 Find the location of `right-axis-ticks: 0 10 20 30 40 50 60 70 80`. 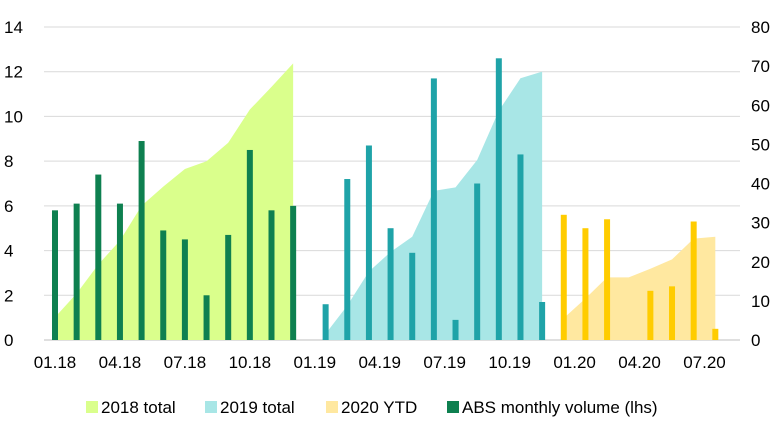

right-axis-ticks: 0 10 20 30 40 50 60 70 80 is located at coordinates (760, 184).